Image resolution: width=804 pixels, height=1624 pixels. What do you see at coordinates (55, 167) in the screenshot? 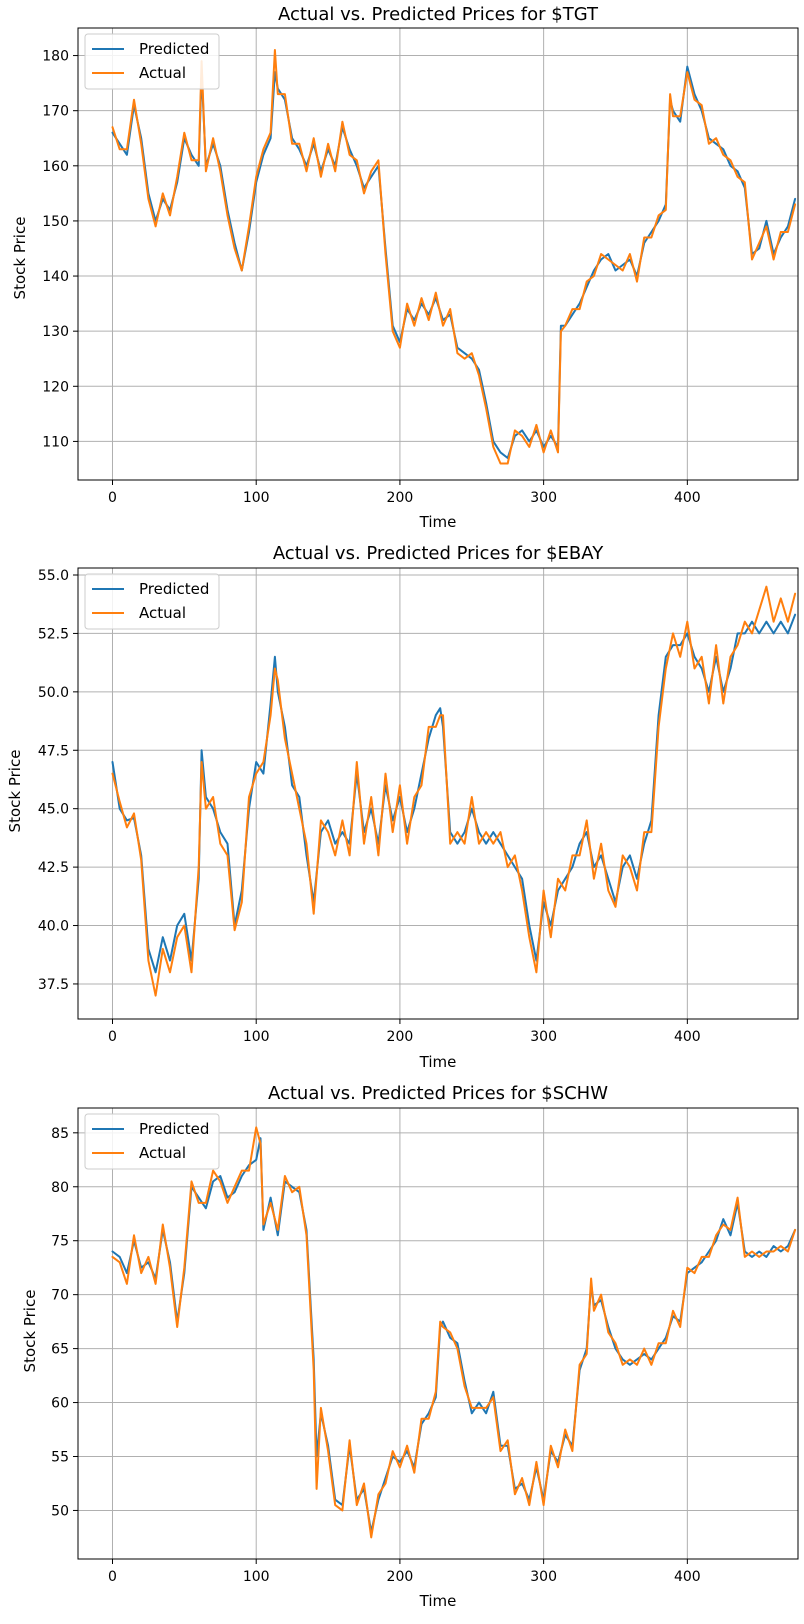
I see `y-tick-label: 160` at bounding box center [55, 167].